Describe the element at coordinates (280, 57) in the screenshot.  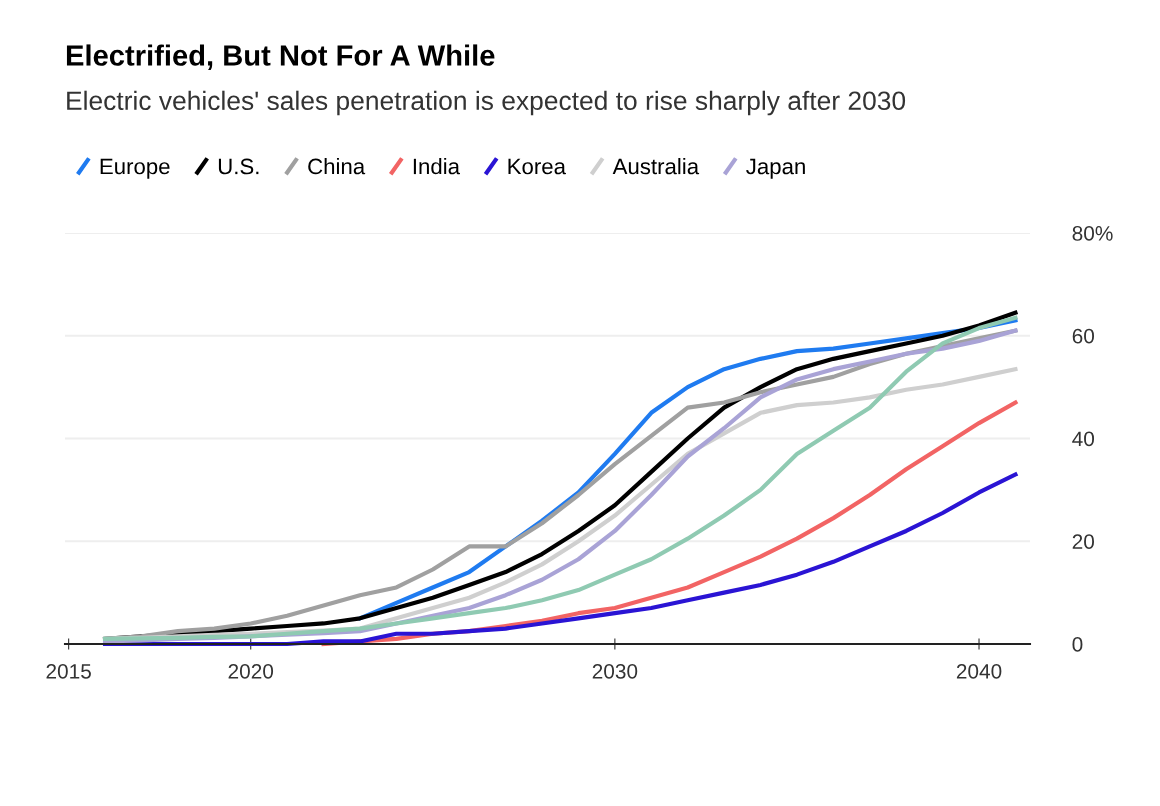
I see `chart-title: Electrified, But Not For A While` at that location.